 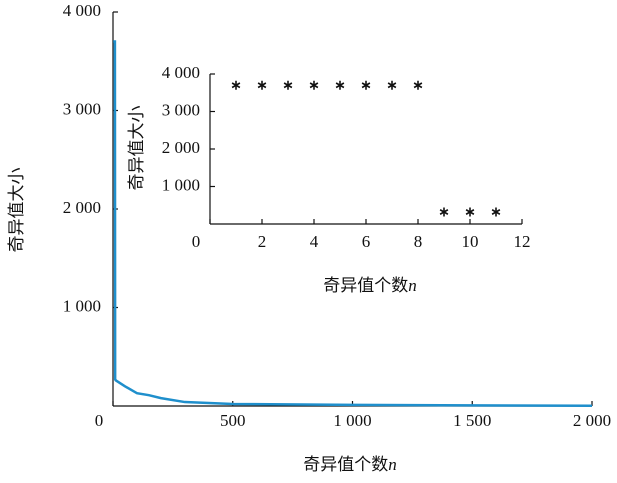 What do you see at coordinates (366, 241) in the screenshot?
I see `x-tick-label: 6` at bounding box center [366, 241].